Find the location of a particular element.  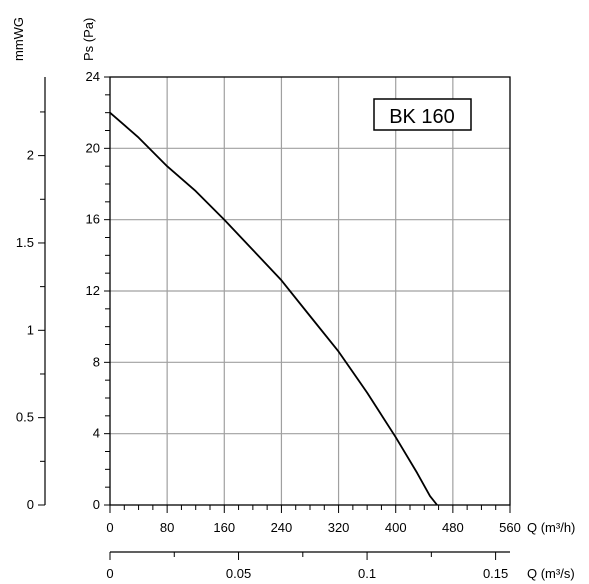

y-secondary-tick-label: 1 is located at coordinates (30, 329).